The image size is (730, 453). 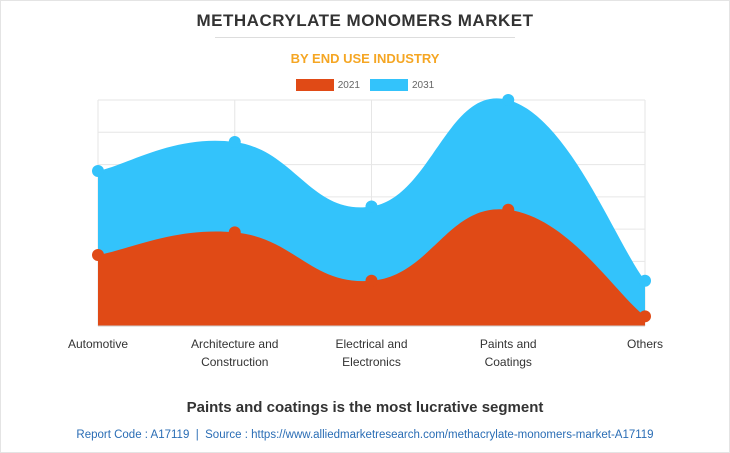 I want to click on chart-title: METHACRYLATE MONOMERS MARKET, so click(x=365, y=20).